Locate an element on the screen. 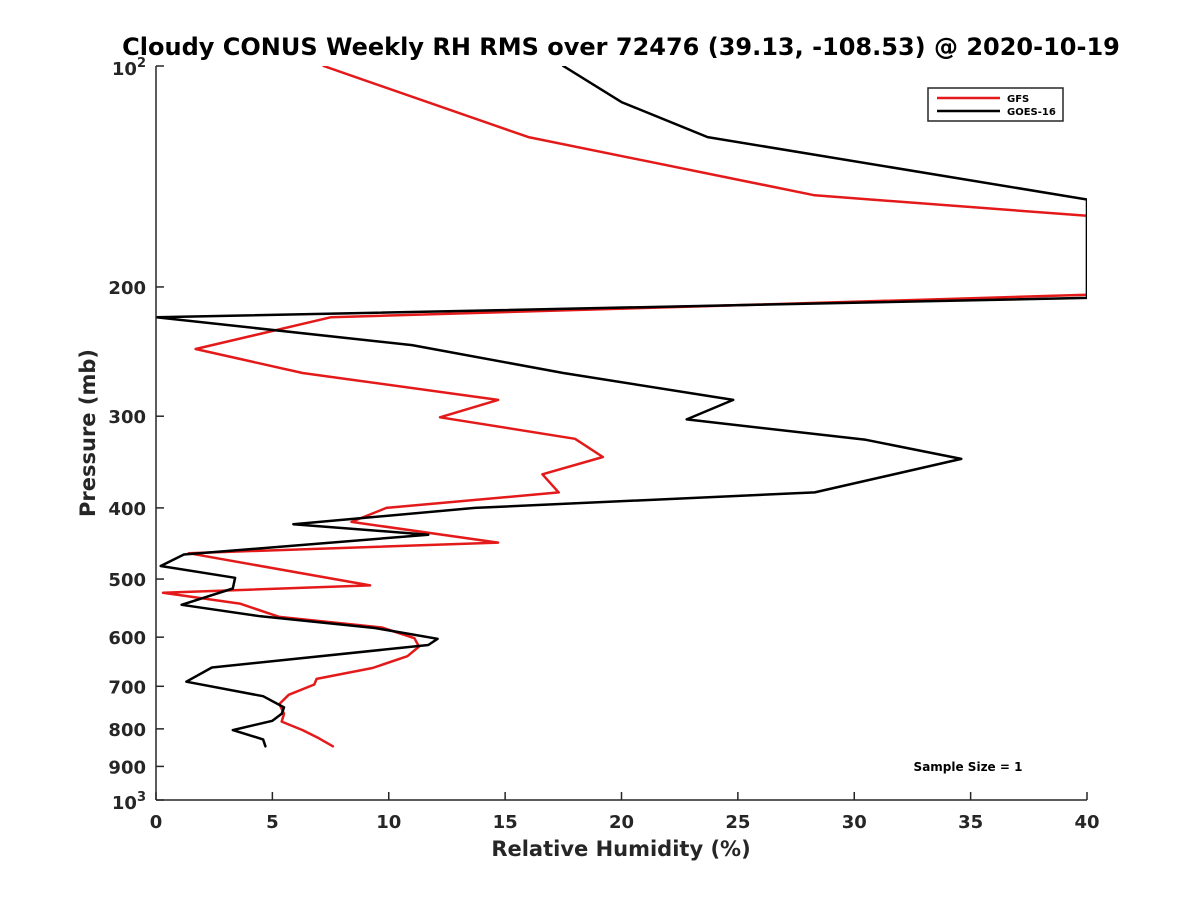 The image size is (1200, 900). sample-size-annotation: Sample Size = 1 is located at coordinates (968, 767).